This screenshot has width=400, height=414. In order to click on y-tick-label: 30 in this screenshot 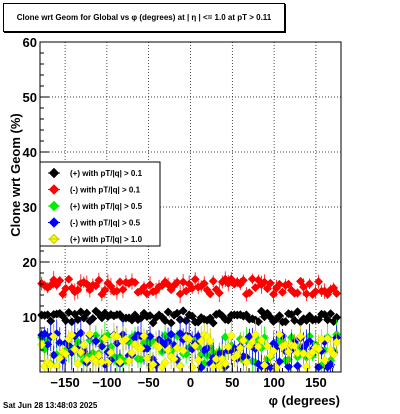, I will do `click(30, 207)`.